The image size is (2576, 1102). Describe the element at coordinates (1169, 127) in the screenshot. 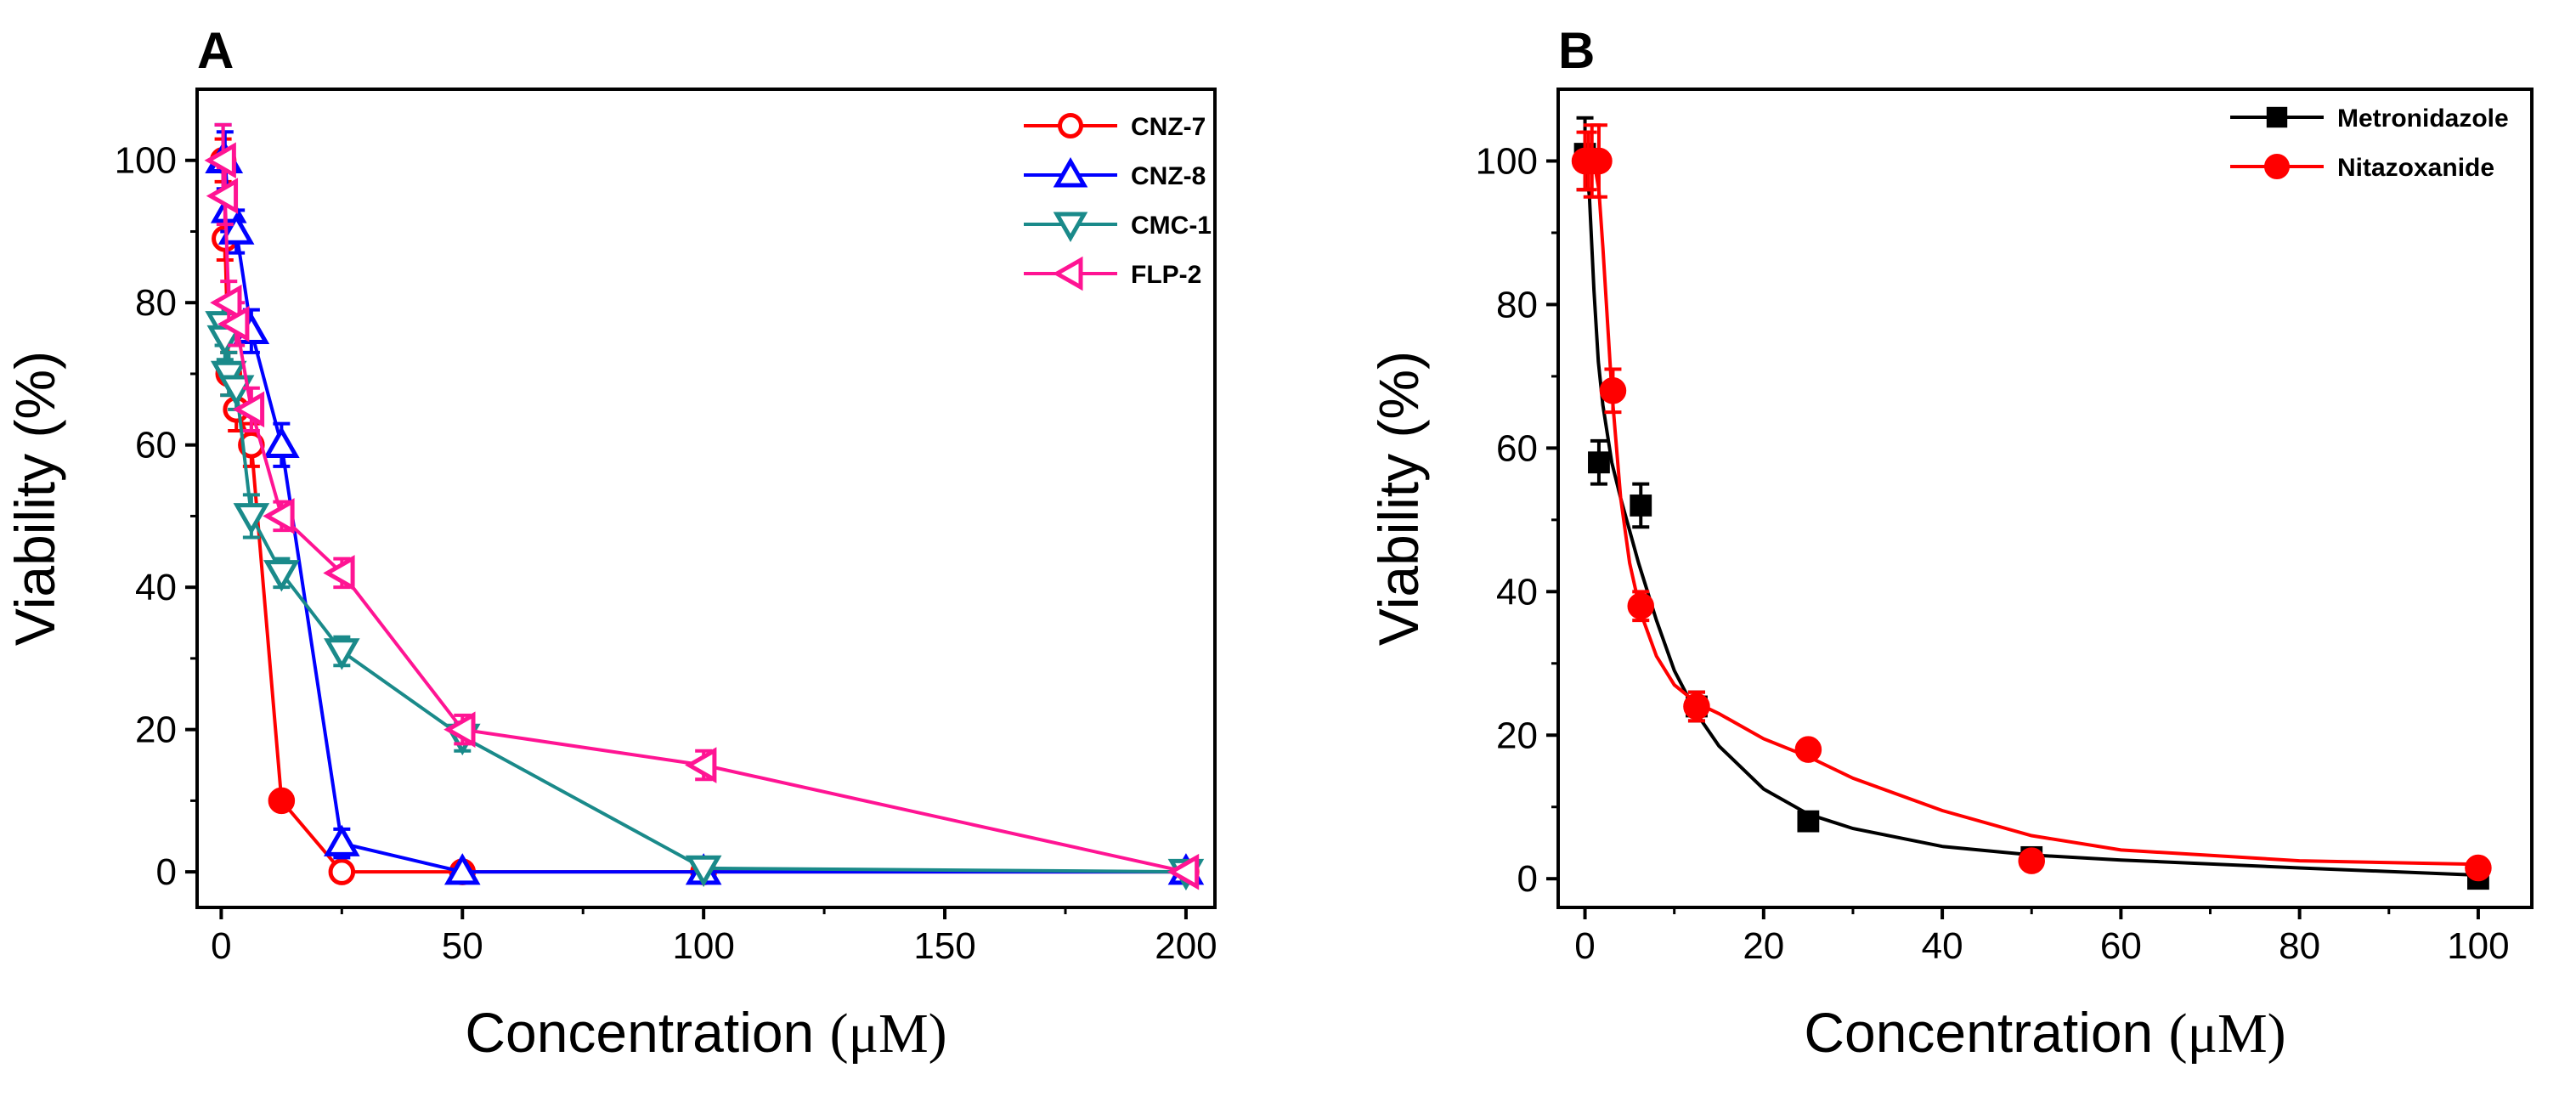

I see `legend-label: CNZ-7` at that location.